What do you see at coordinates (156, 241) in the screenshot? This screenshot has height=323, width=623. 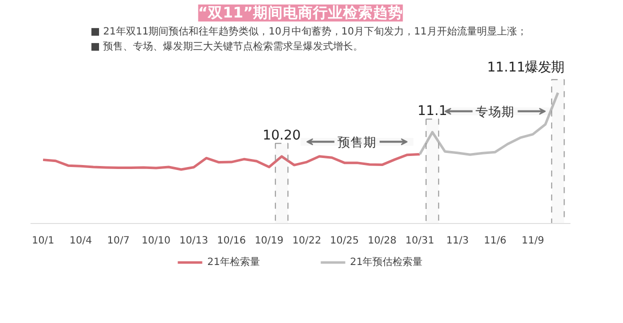 I see `x-tick-label: 10/10` at bounding box center [156, 241].